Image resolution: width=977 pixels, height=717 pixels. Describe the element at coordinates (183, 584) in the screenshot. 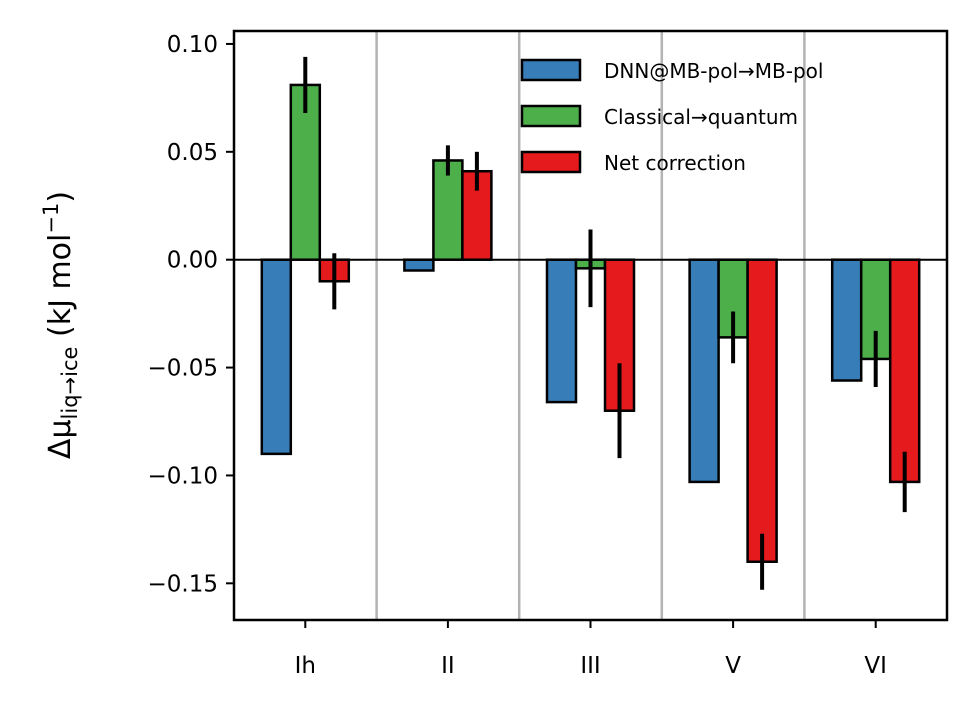

I see `y-tick-label: −0.15` at that location.